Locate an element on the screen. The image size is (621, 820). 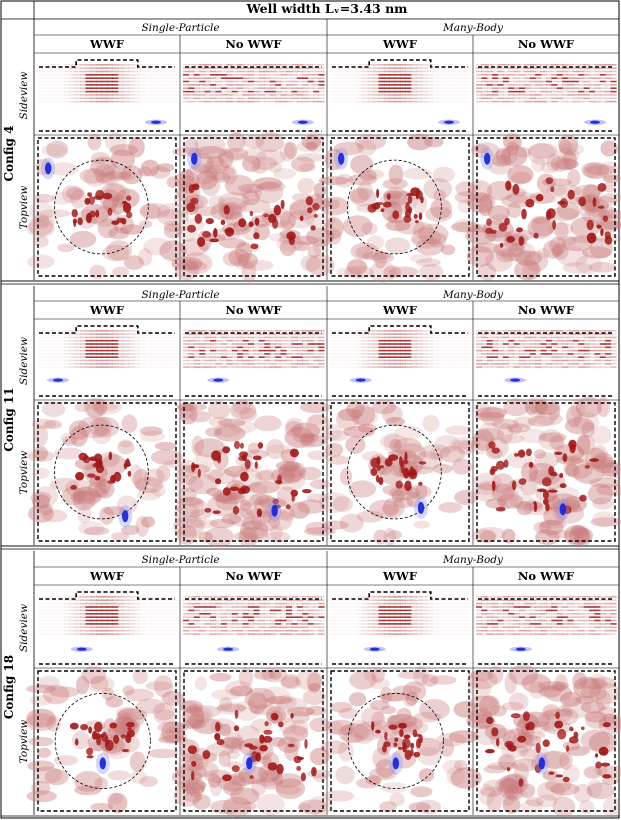
sideview-panel is located at coordinates (400, 95).